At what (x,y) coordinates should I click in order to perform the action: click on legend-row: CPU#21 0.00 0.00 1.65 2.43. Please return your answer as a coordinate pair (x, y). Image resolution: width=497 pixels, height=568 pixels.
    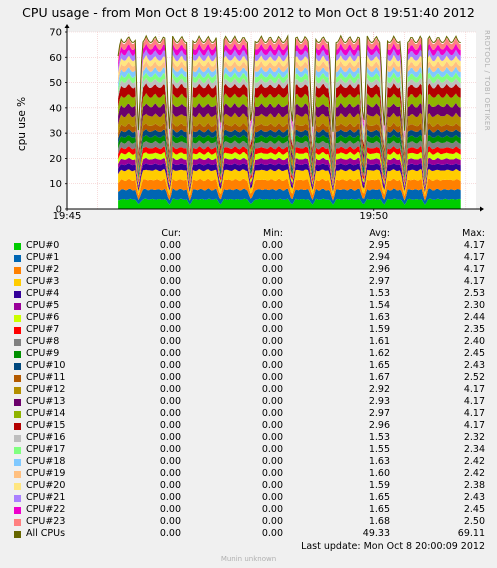
    Looking at the image, I should click on (248, 498).